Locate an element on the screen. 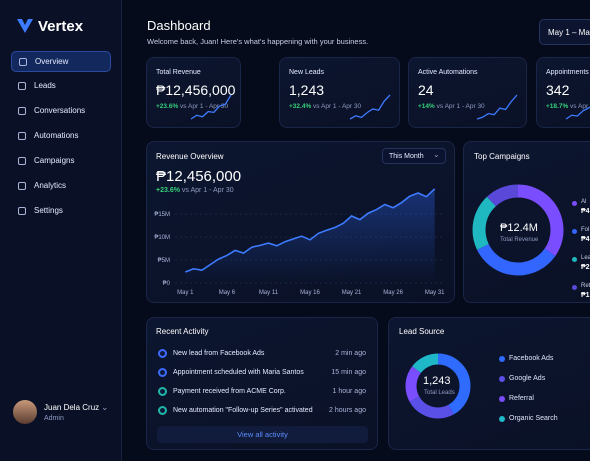 This screenshot has width=590, height=461. revenue-value: ₱12,456,000 is located at coordinates (199, 176).